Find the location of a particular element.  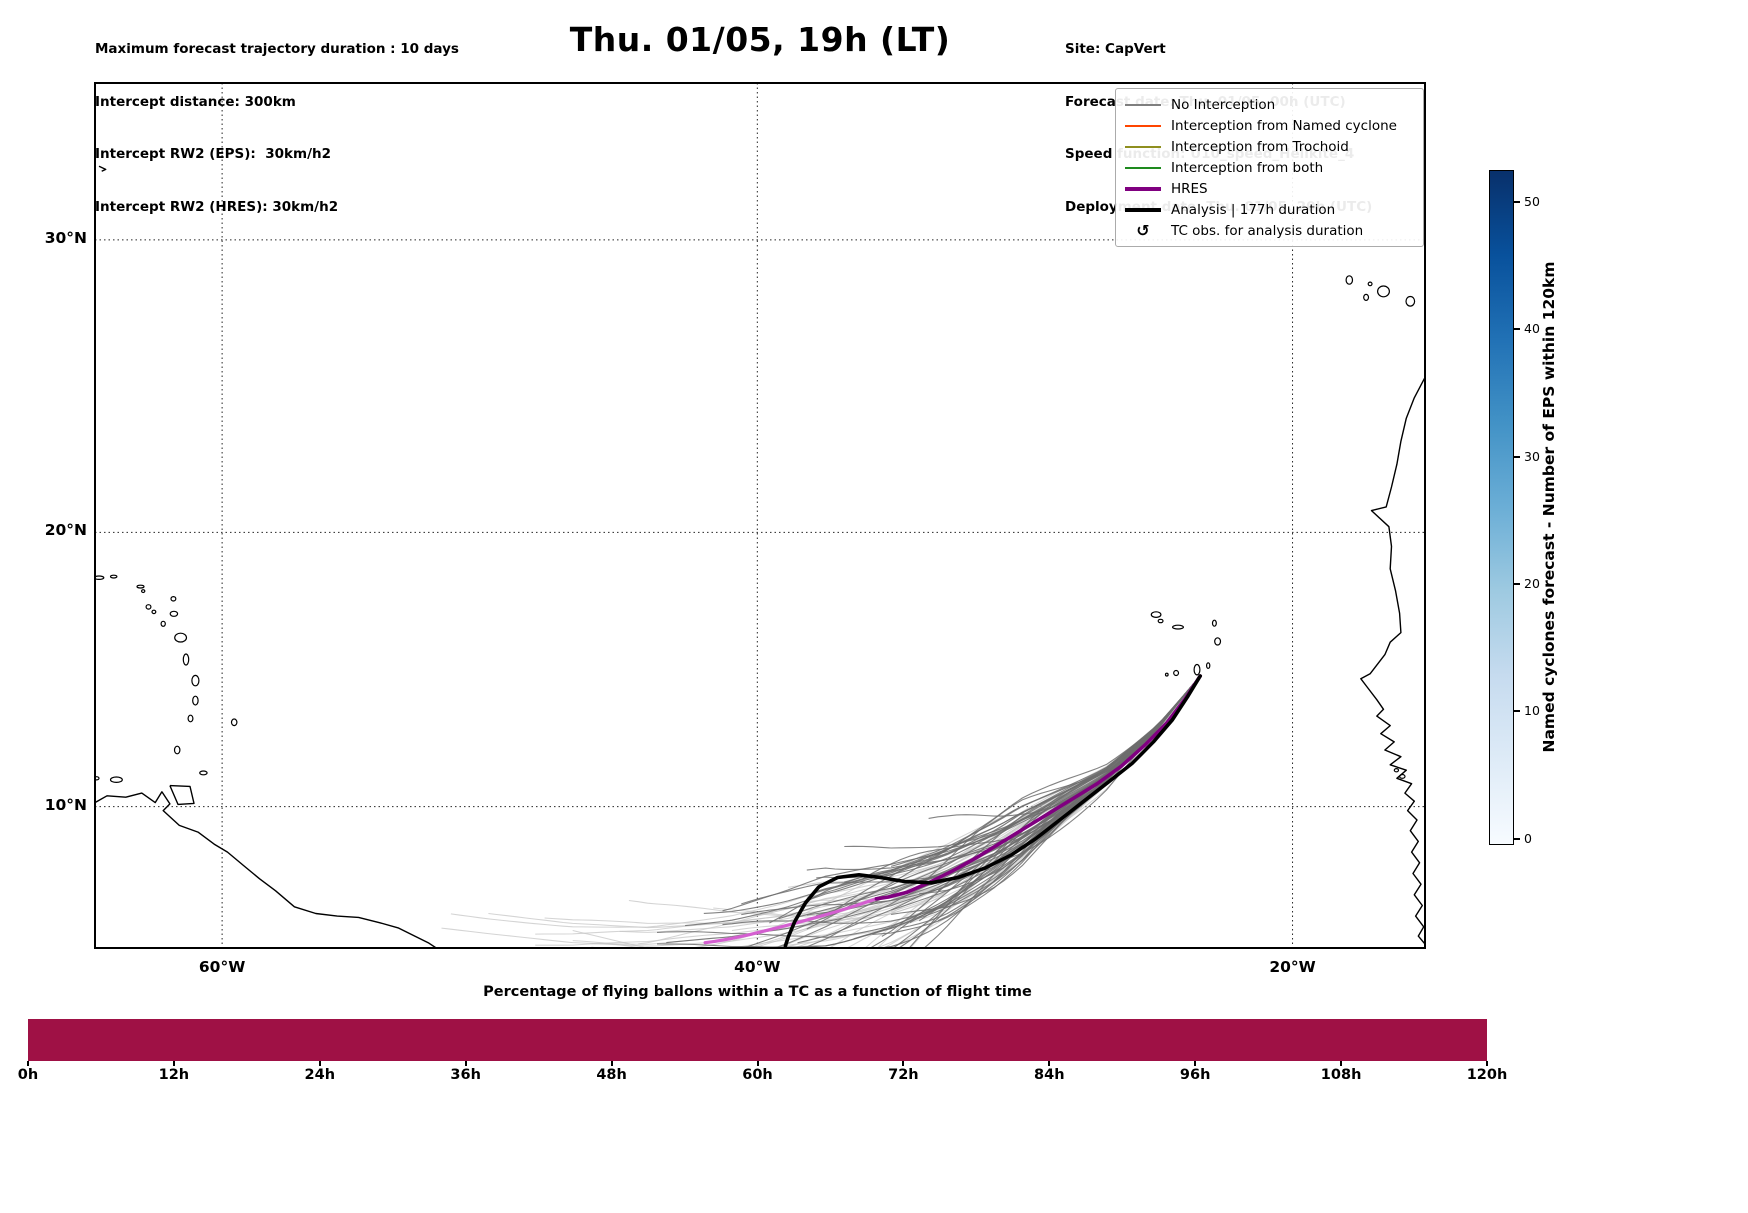

legend-item: Analysis | 177h duration is located at coordinates (1269, 209).